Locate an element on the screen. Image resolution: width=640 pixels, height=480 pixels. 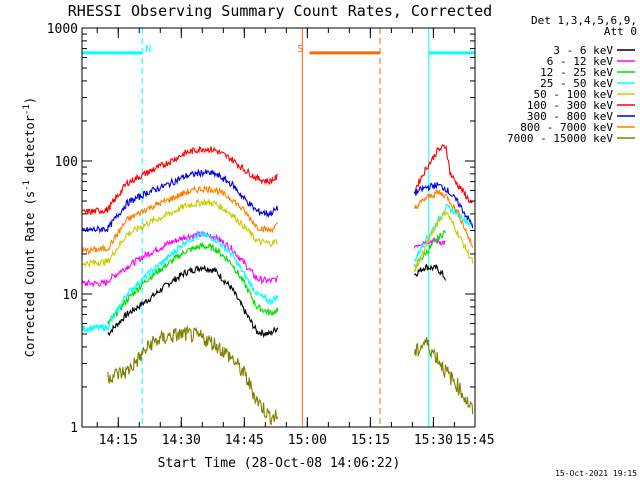
y-axis-label-part: Corrected Count Rate (s is located at coordinates (30, 274).